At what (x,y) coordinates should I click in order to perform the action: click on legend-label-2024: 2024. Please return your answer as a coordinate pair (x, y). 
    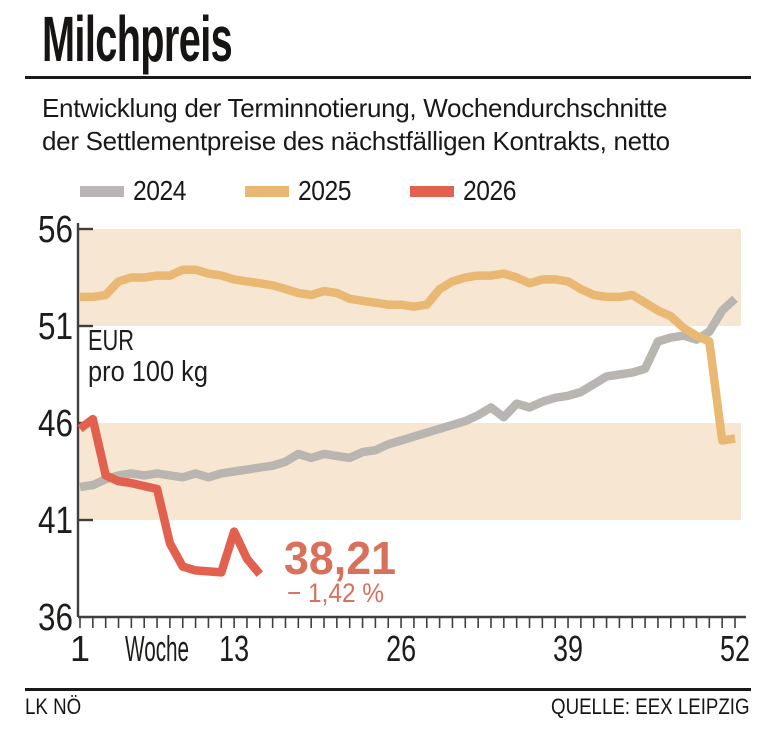
    Looking at the image, I should click on (160, 190).